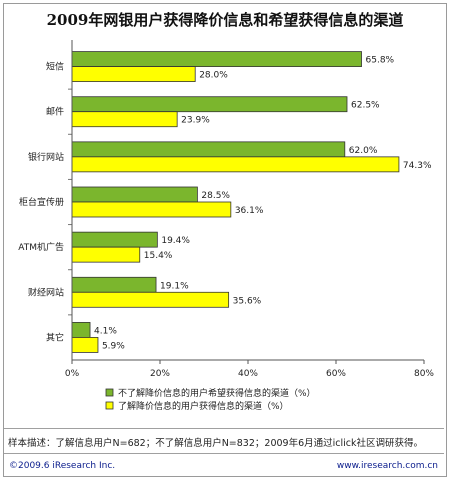 Image resolution: width=450 pixels, height=480 pixels. What do you see at coordinates (72, 374) in the screenshot?
I see `x-tick-label: 0%` at bounding box center [72, 374].